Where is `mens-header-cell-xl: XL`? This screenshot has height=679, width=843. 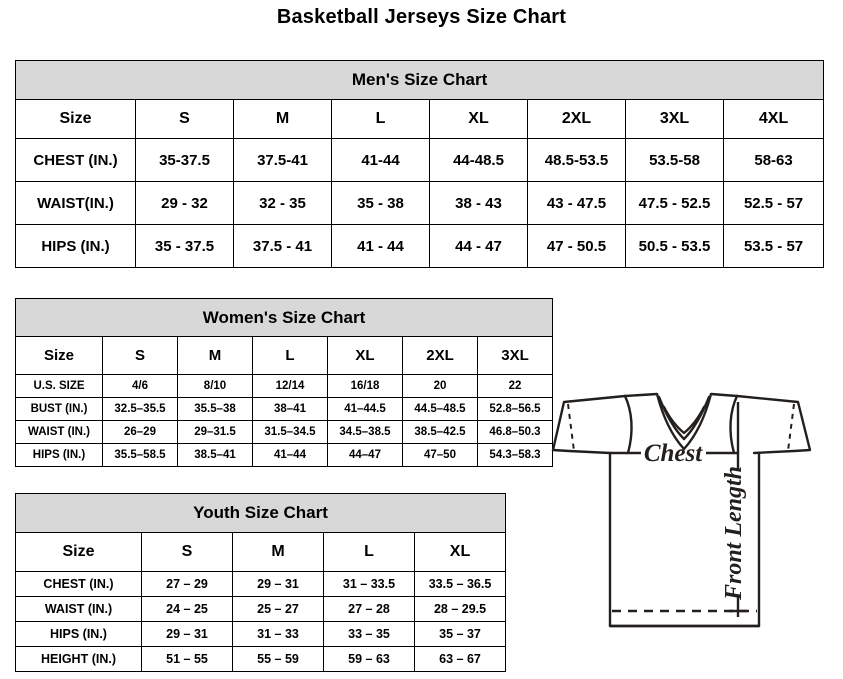
mens-header-cell-xl: XL is located at coordinates (478, 119).